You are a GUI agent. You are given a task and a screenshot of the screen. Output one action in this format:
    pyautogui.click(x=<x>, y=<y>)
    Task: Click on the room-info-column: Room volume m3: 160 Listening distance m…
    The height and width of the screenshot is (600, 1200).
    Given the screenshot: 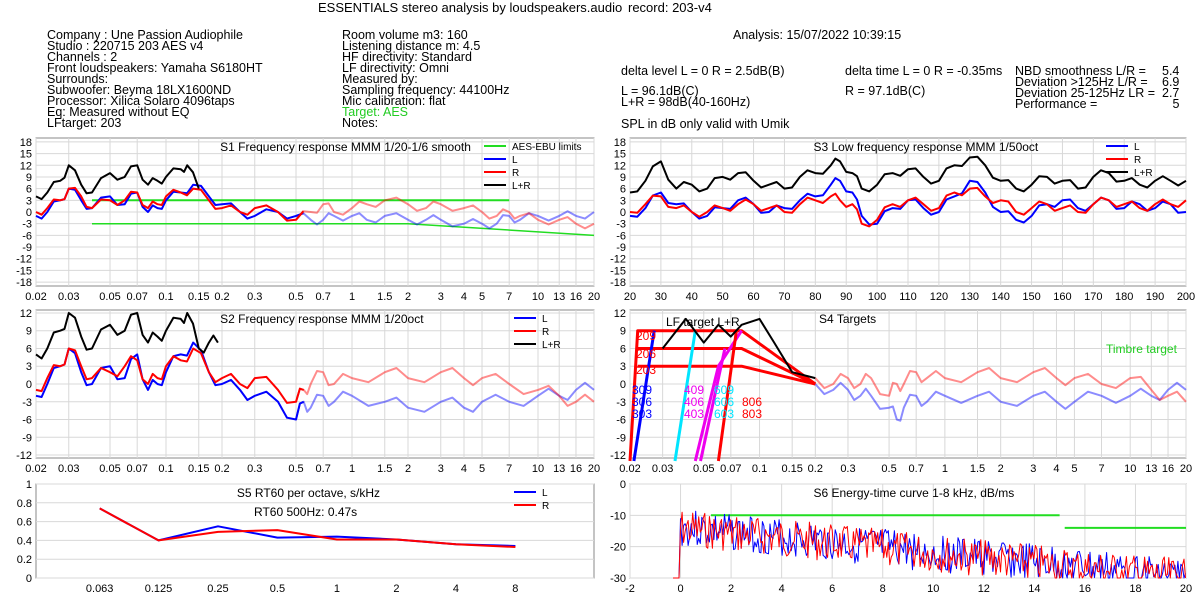 What is the action you would take?
    pyautogui.click(x=425, y=79)
    